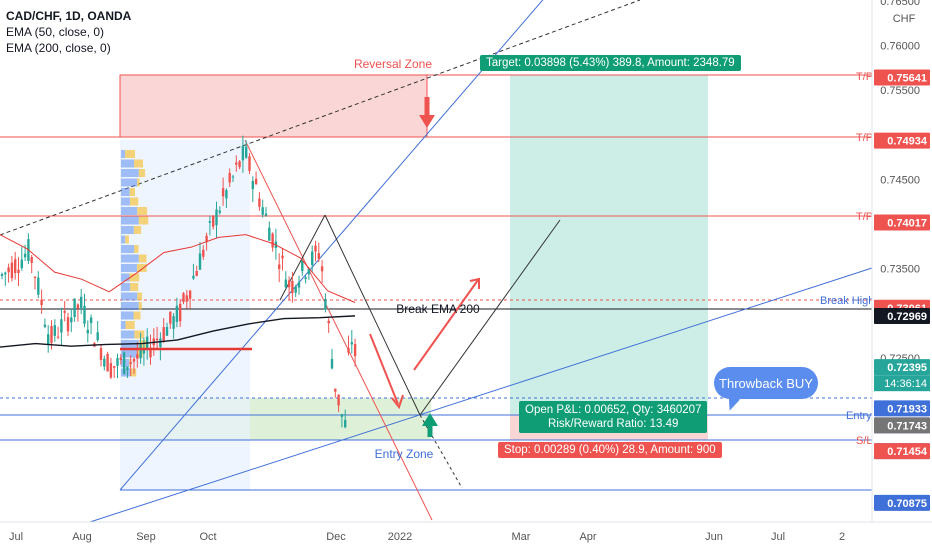 This screenshot has width=932, height=550. I want to click on projection-line-b, so click(372, 315).